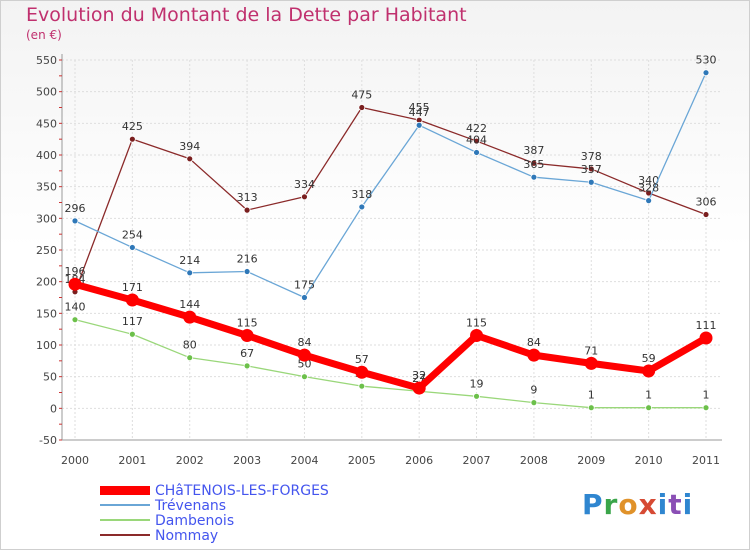 The image size is (750, 550). What do you see at coordinates (46, 282) in the screenshot?
I see `y-tick-label: 200` at bounding box center [46, 282].